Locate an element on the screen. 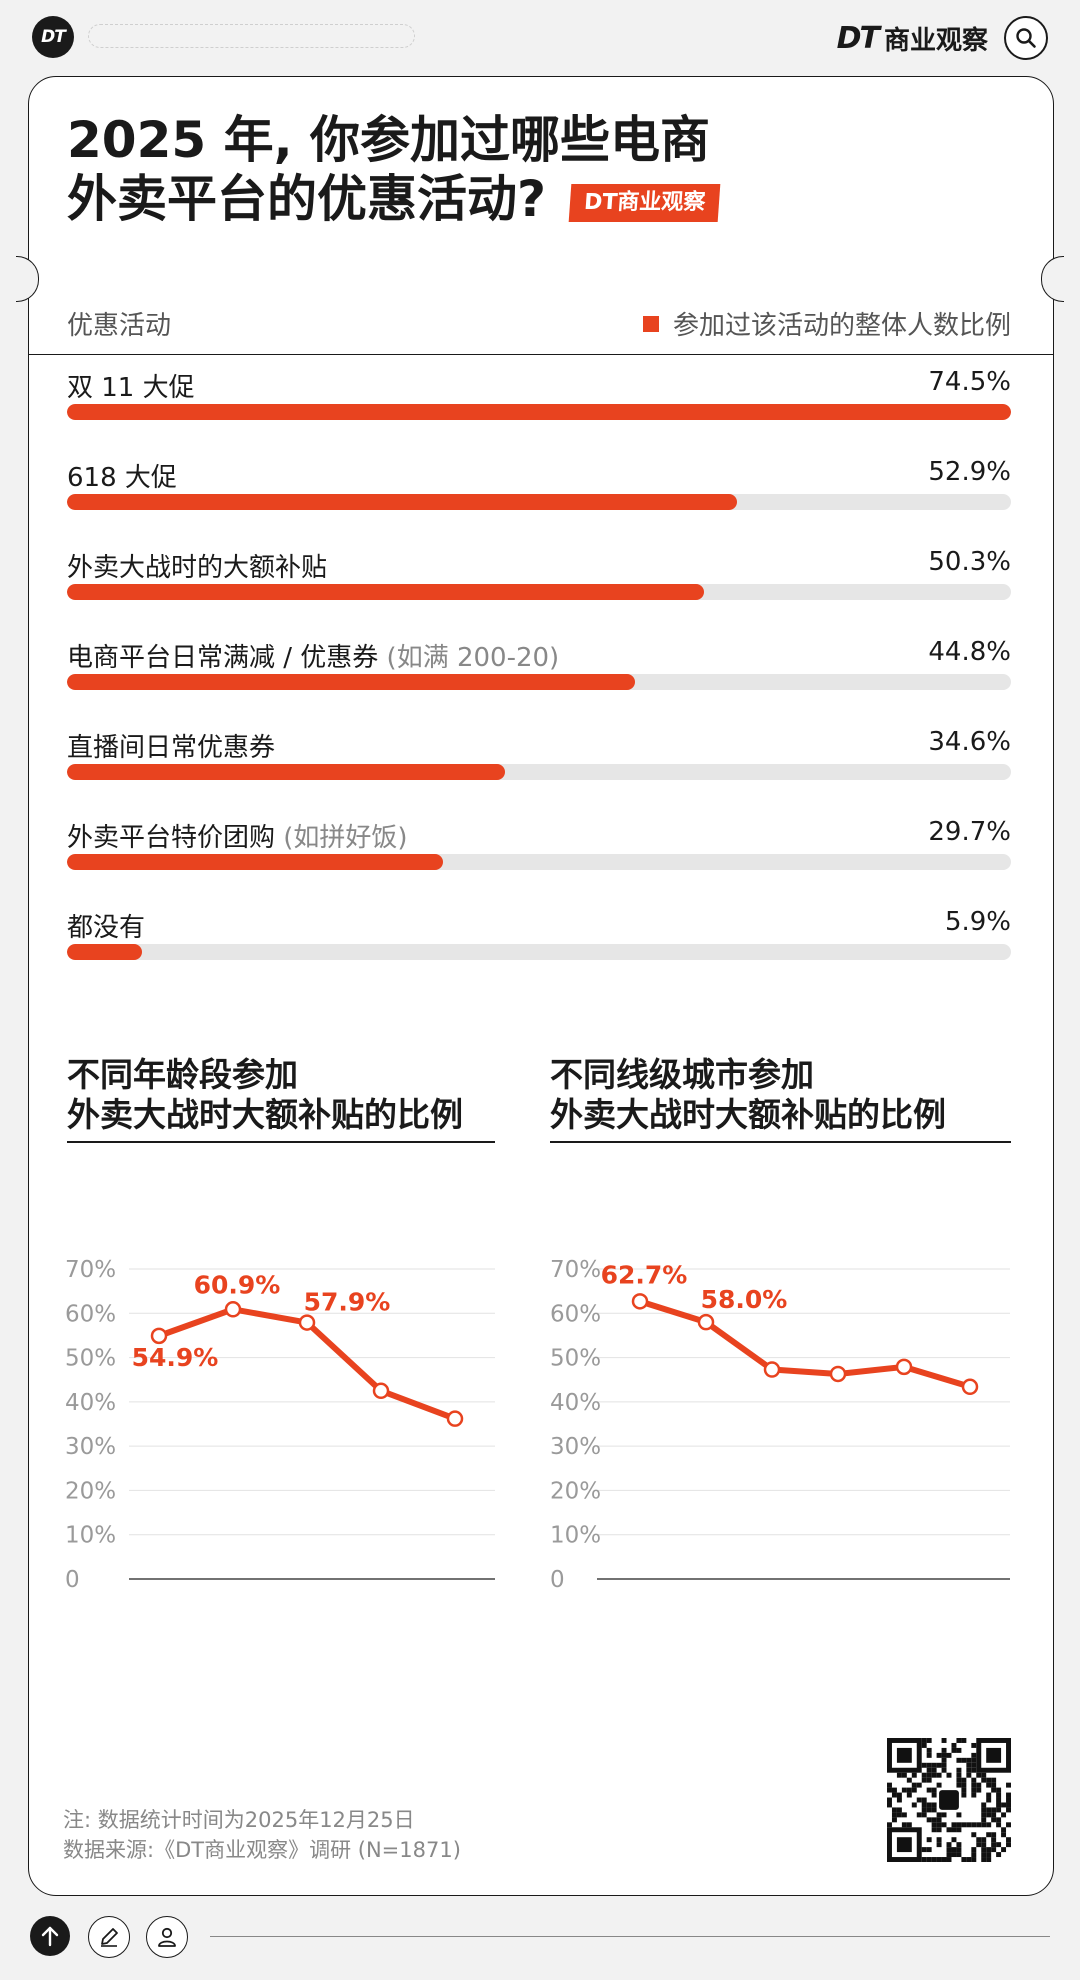 This screenshot has height=1980, width=1080. y-tick-label: 40% is located at coordinates (575, 1403).